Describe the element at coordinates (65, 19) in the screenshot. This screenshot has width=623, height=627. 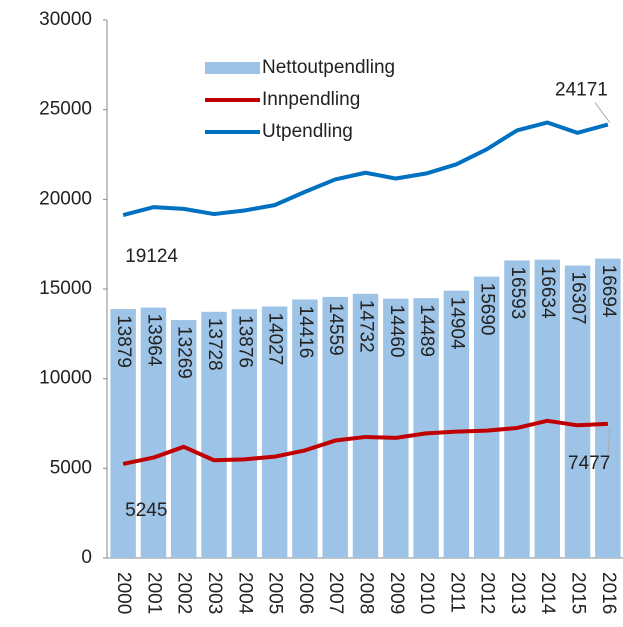
I see `y-tick-label: 30000` at that location.